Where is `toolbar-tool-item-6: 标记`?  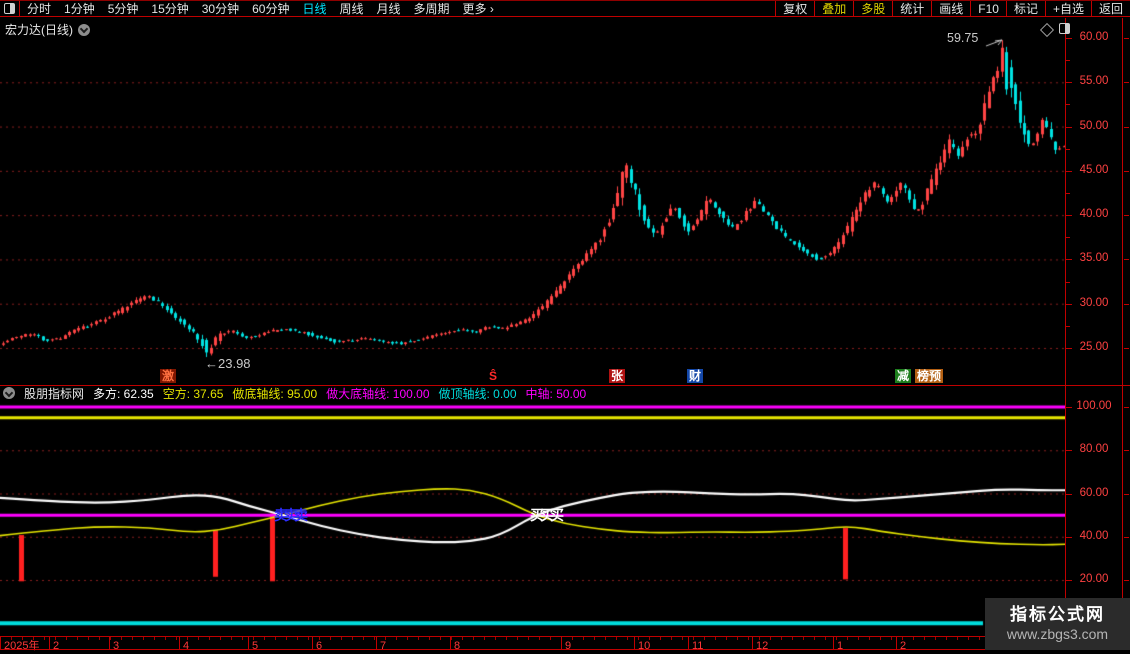
toolbar-tool-item-6: 标记 is located at coordinates (1025, 8).